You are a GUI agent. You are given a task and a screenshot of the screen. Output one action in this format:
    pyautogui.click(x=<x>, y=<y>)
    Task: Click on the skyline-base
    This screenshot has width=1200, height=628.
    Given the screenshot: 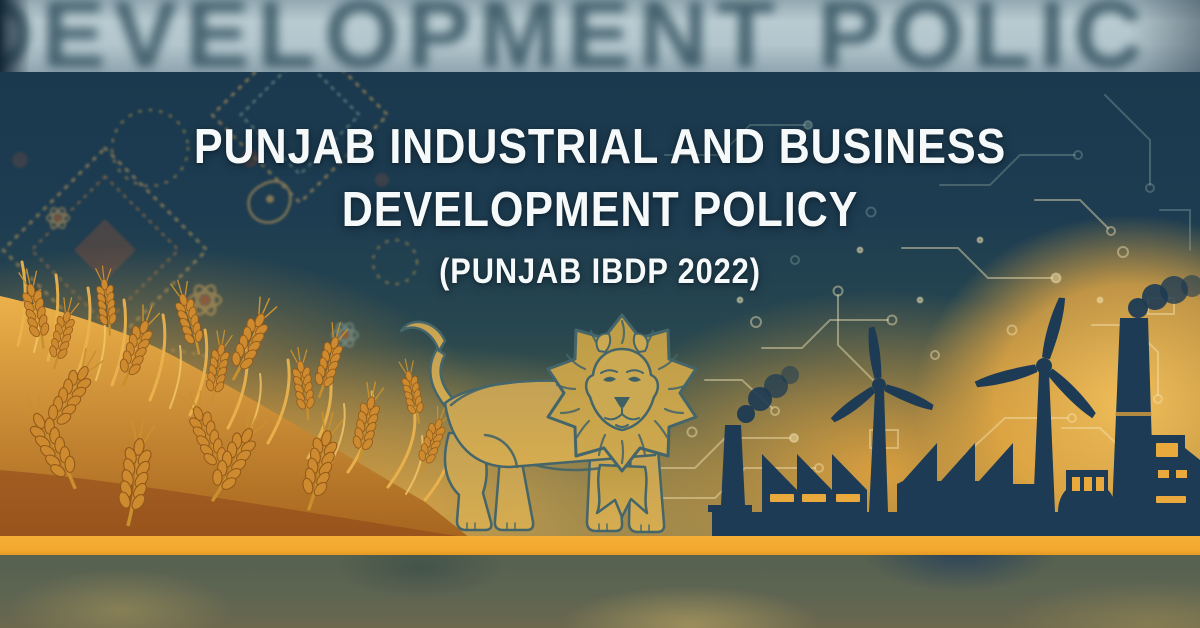 What is the action you would take?
    pyautogui.click(x=956, y=525)
    